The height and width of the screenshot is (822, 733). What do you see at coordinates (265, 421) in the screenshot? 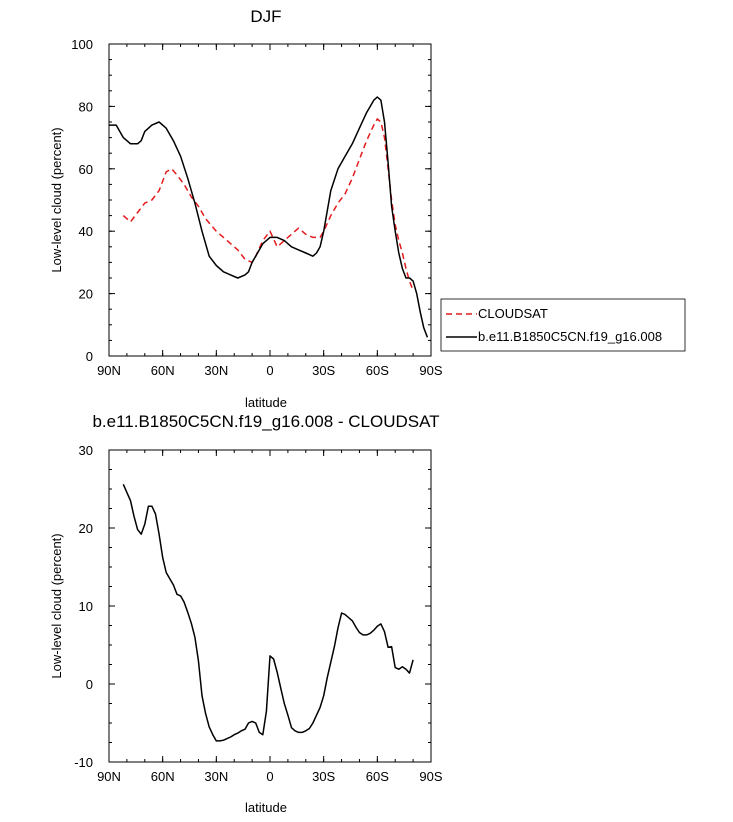
I see `chart-bottom-title: b.e11.B1850C5CN.f19_g16.008 - CLOUDSAT` at bounding box center [265, 421].